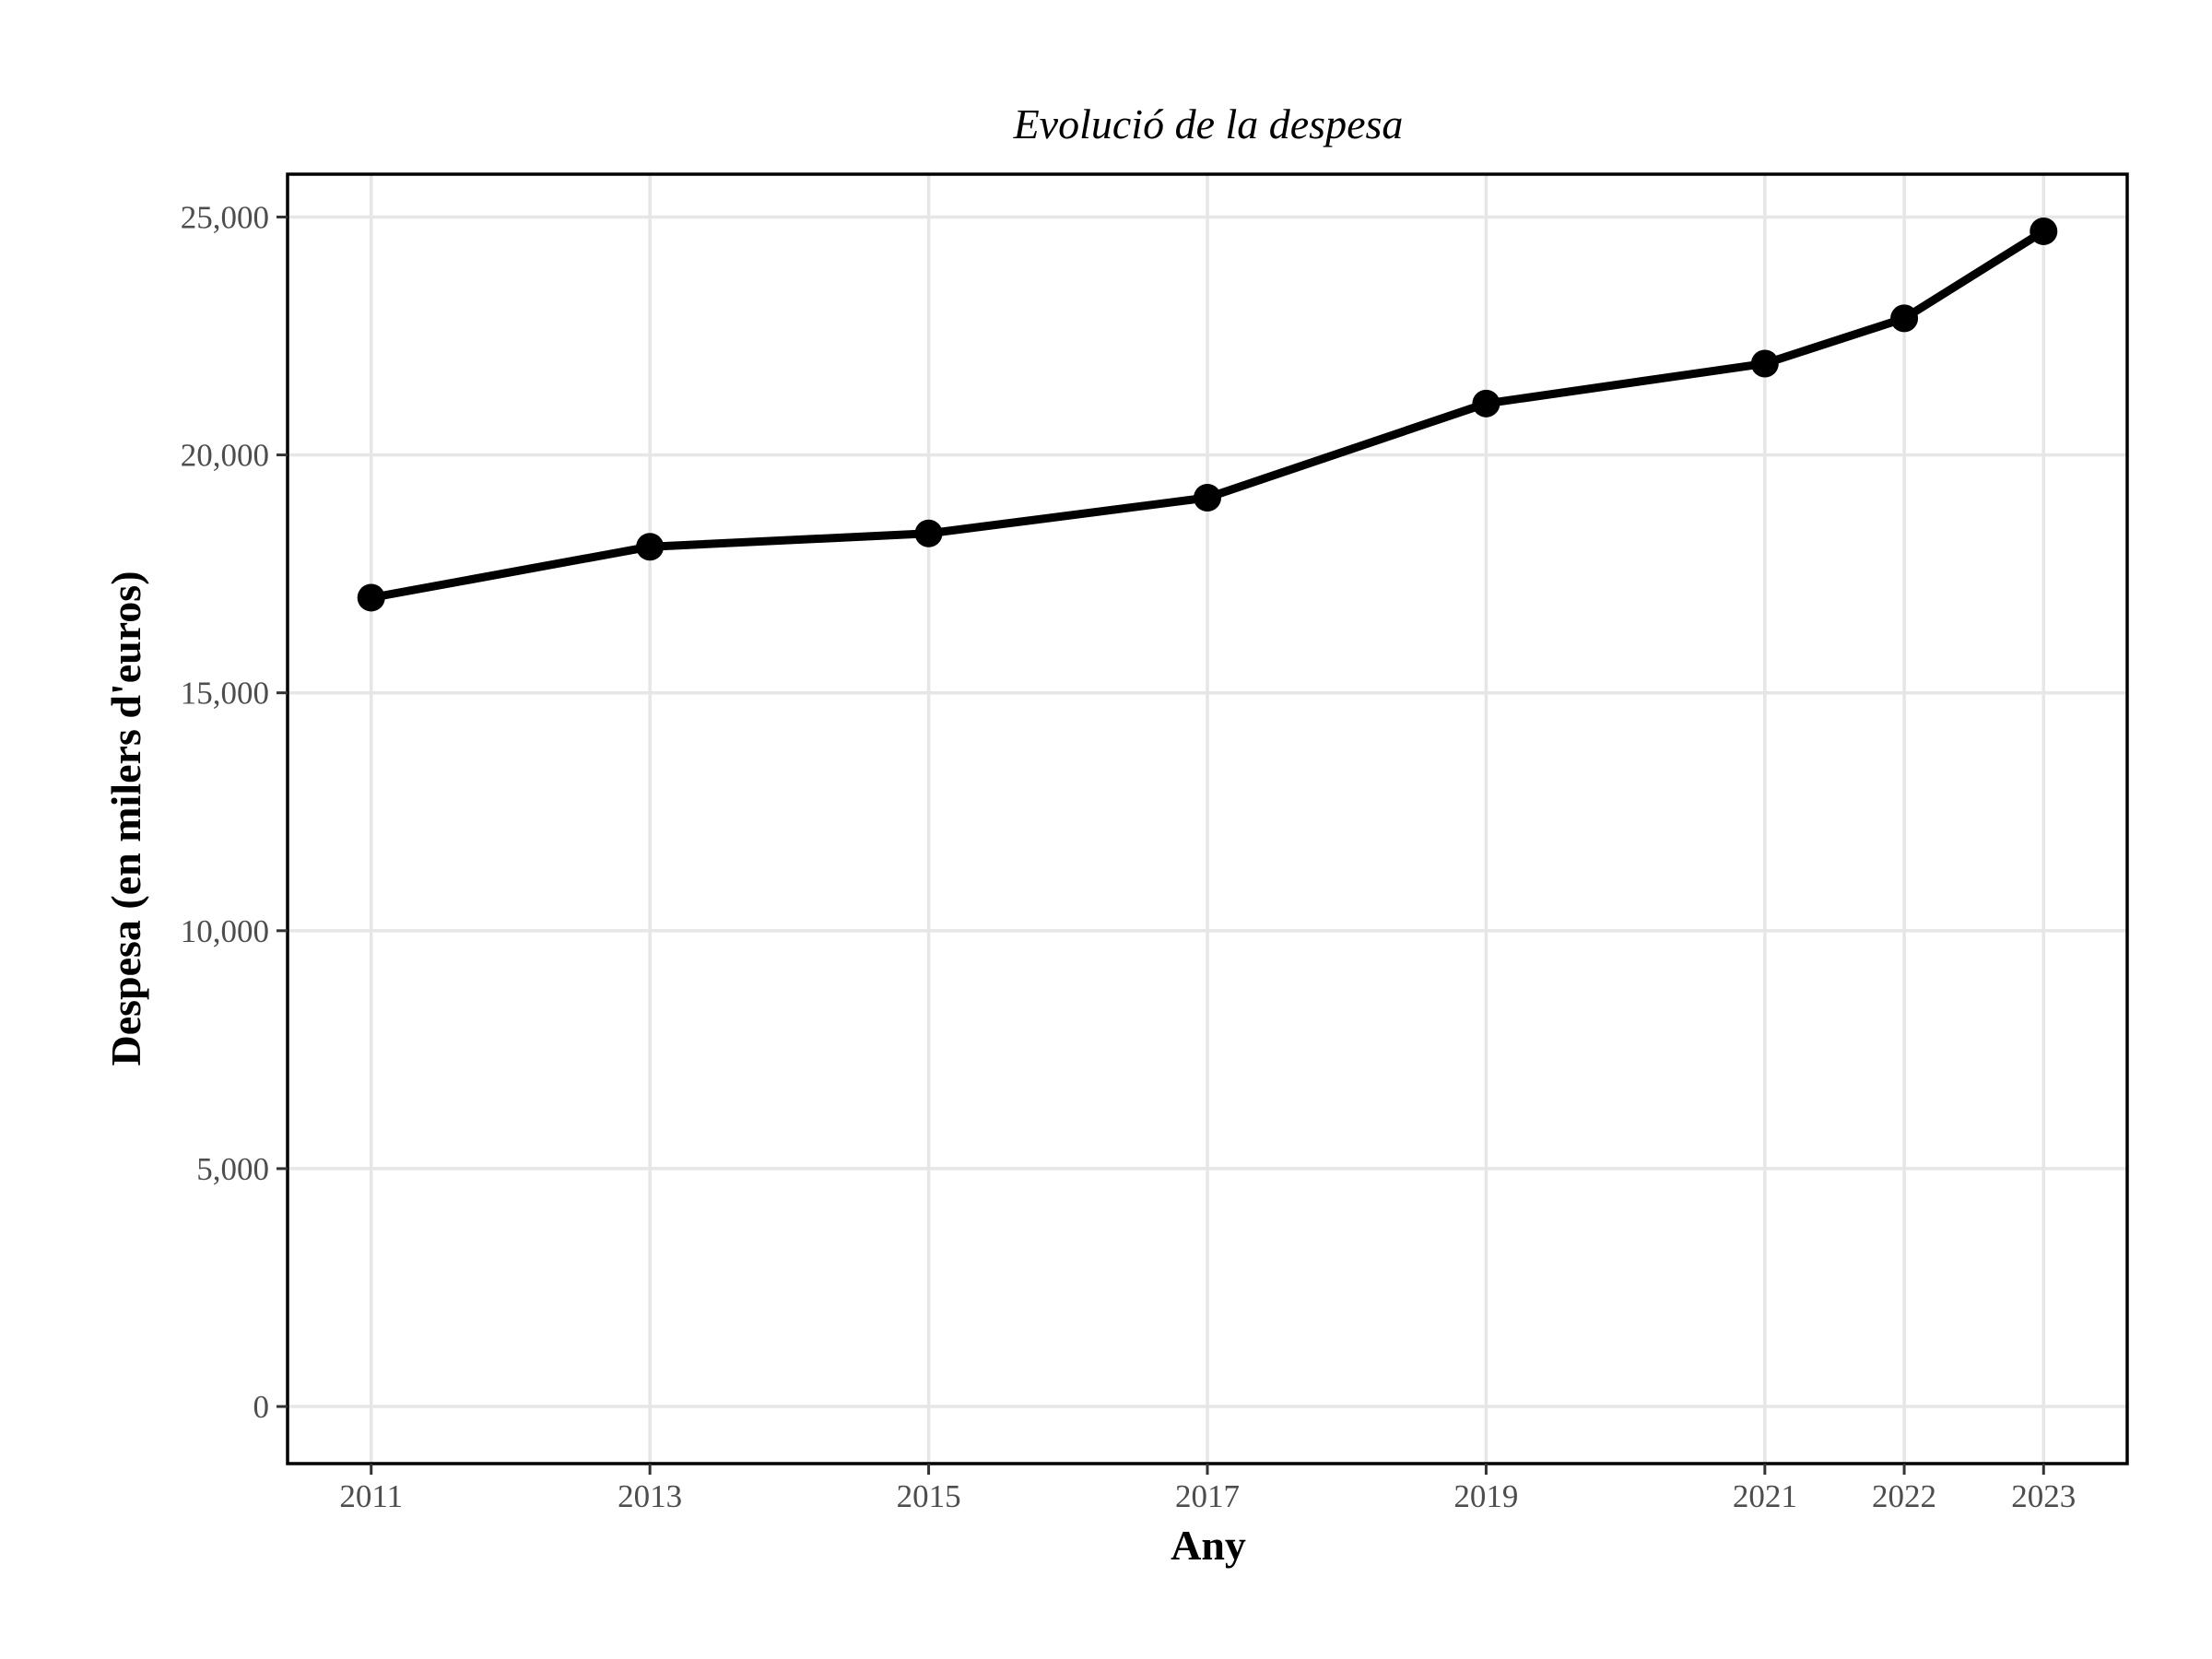 The image size is (2212, 1659). What do you see at coordinates (1208, 123) in the screenshot?
I see `chart-title: Evolució de la despesa` at bounding box center [1208, 123].